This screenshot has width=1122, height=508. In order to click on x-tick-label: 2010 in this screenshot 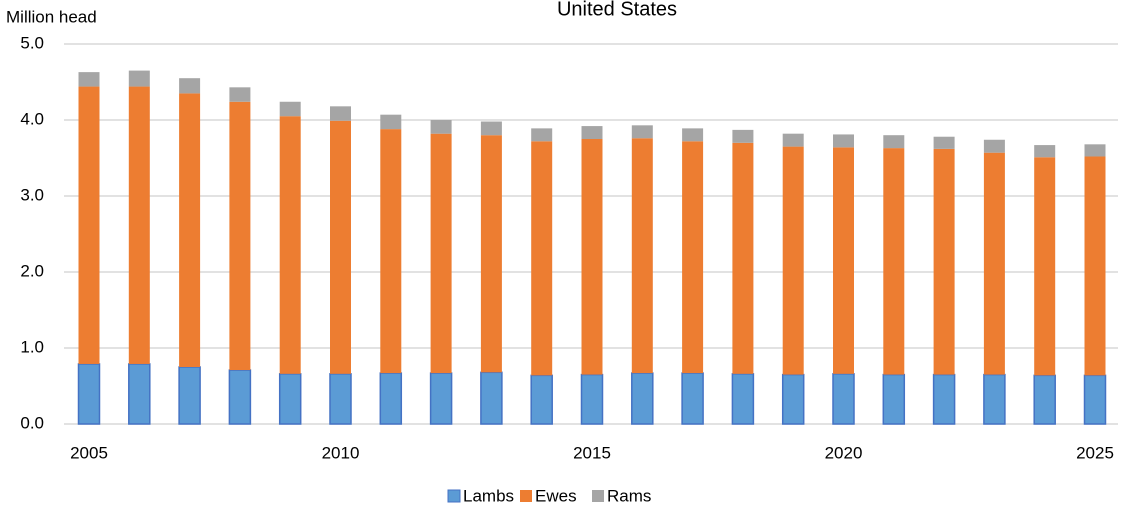, I will do `click(341, 452)`.